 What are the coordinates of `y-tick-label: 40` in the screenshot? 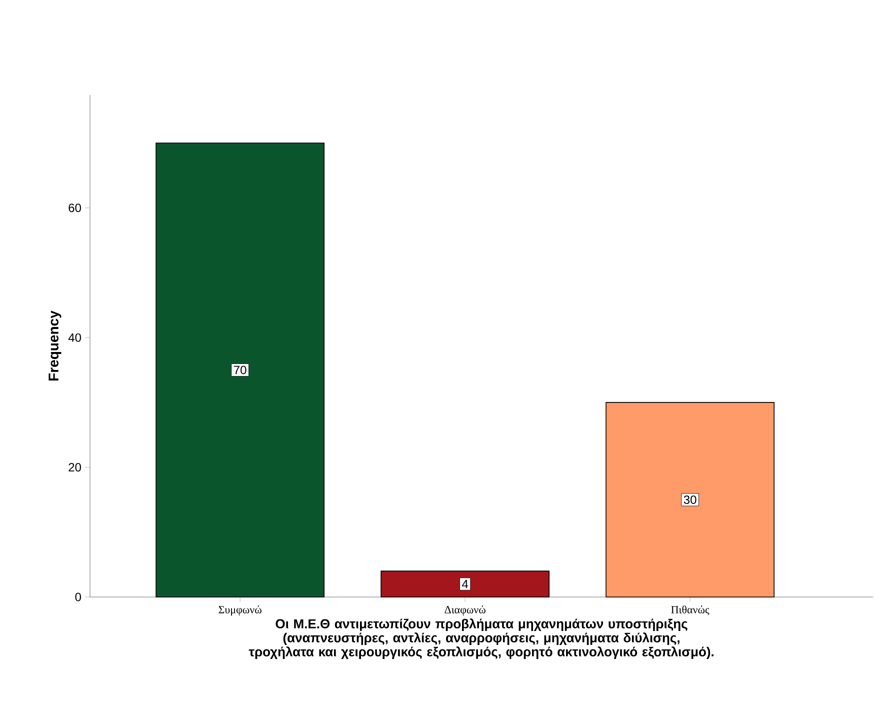 It's located at (75, 337).